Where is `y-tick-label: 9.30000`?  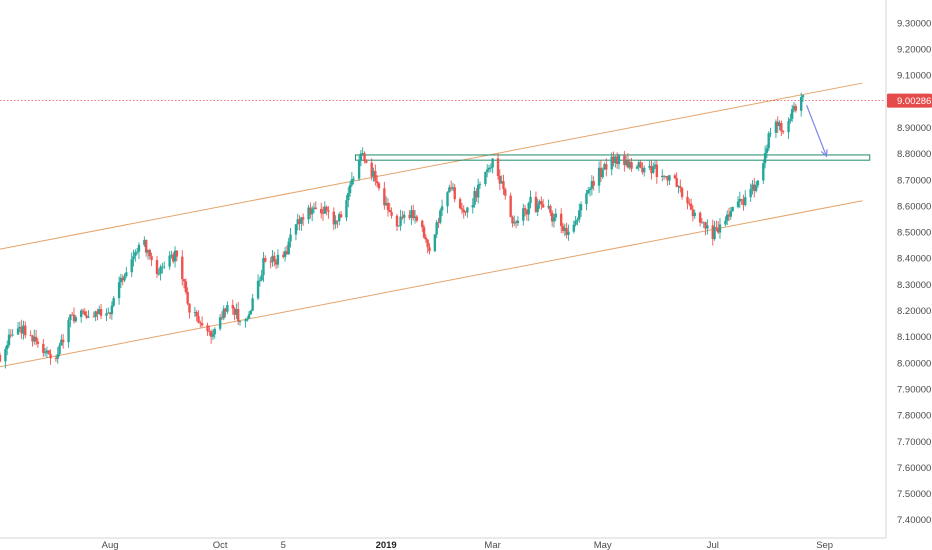 y-tick-label: 9.30000 is located at coordinates (914, 23).